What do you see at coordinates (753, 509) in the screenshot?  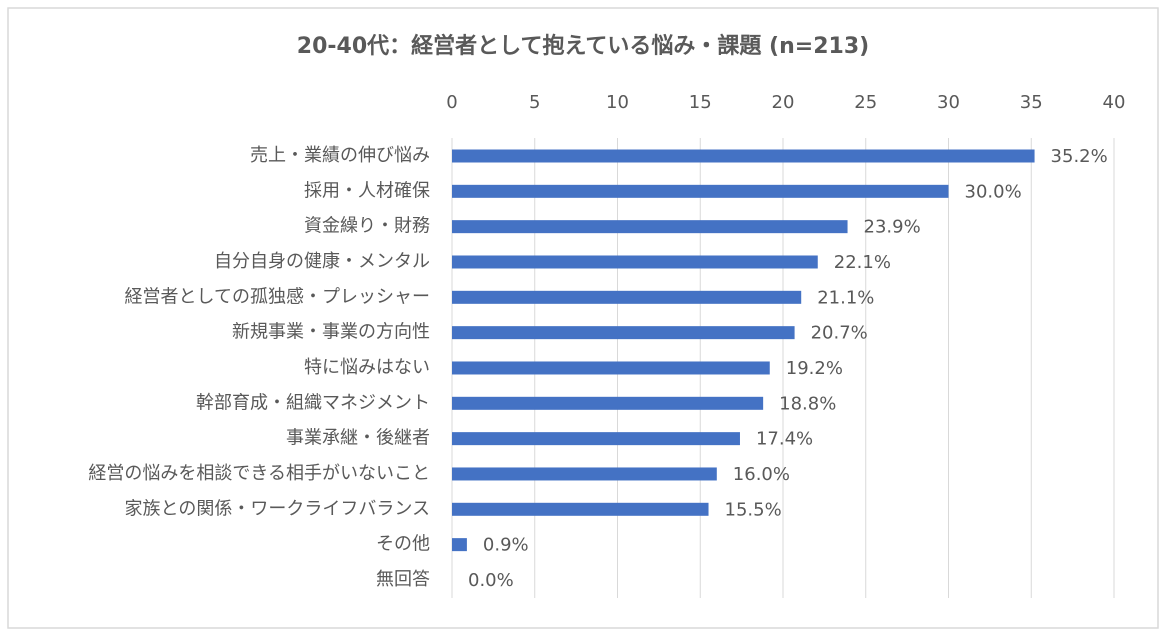 I see `value-label: 15.5%` at bounding box center [753, 509].